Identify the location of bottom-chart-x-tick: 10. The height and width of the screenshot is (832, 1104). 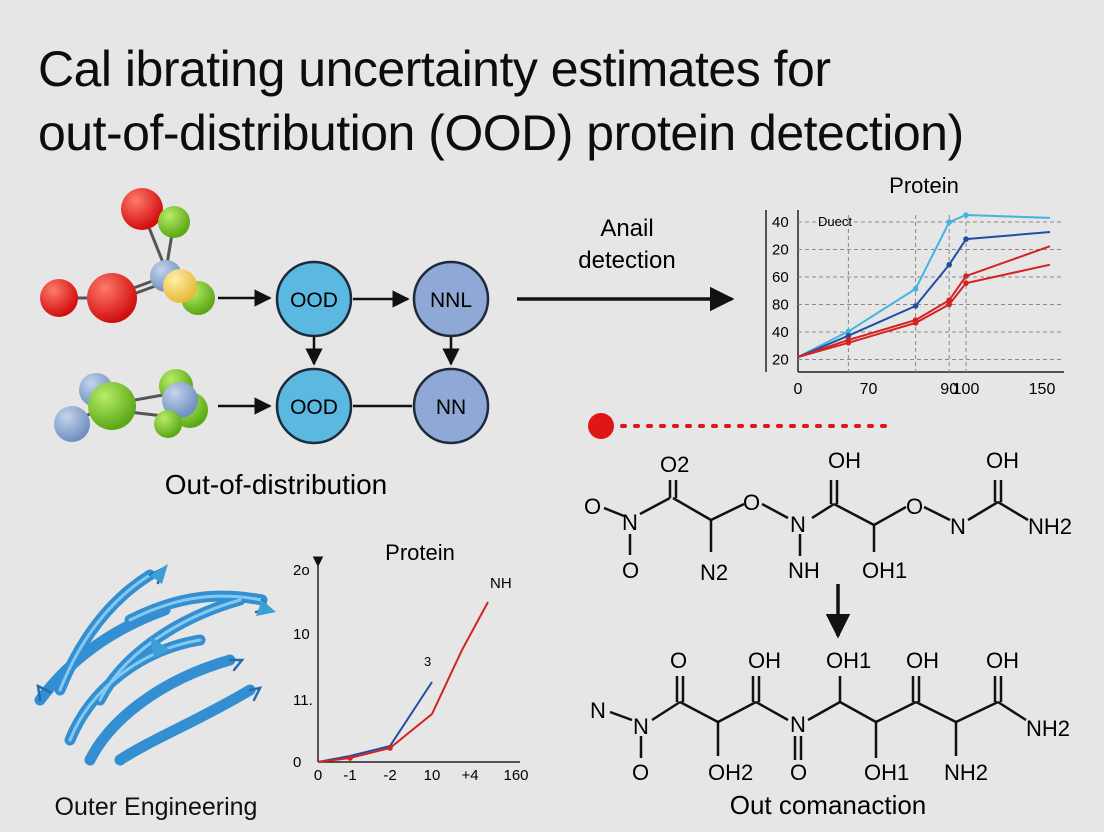
(432, 775).